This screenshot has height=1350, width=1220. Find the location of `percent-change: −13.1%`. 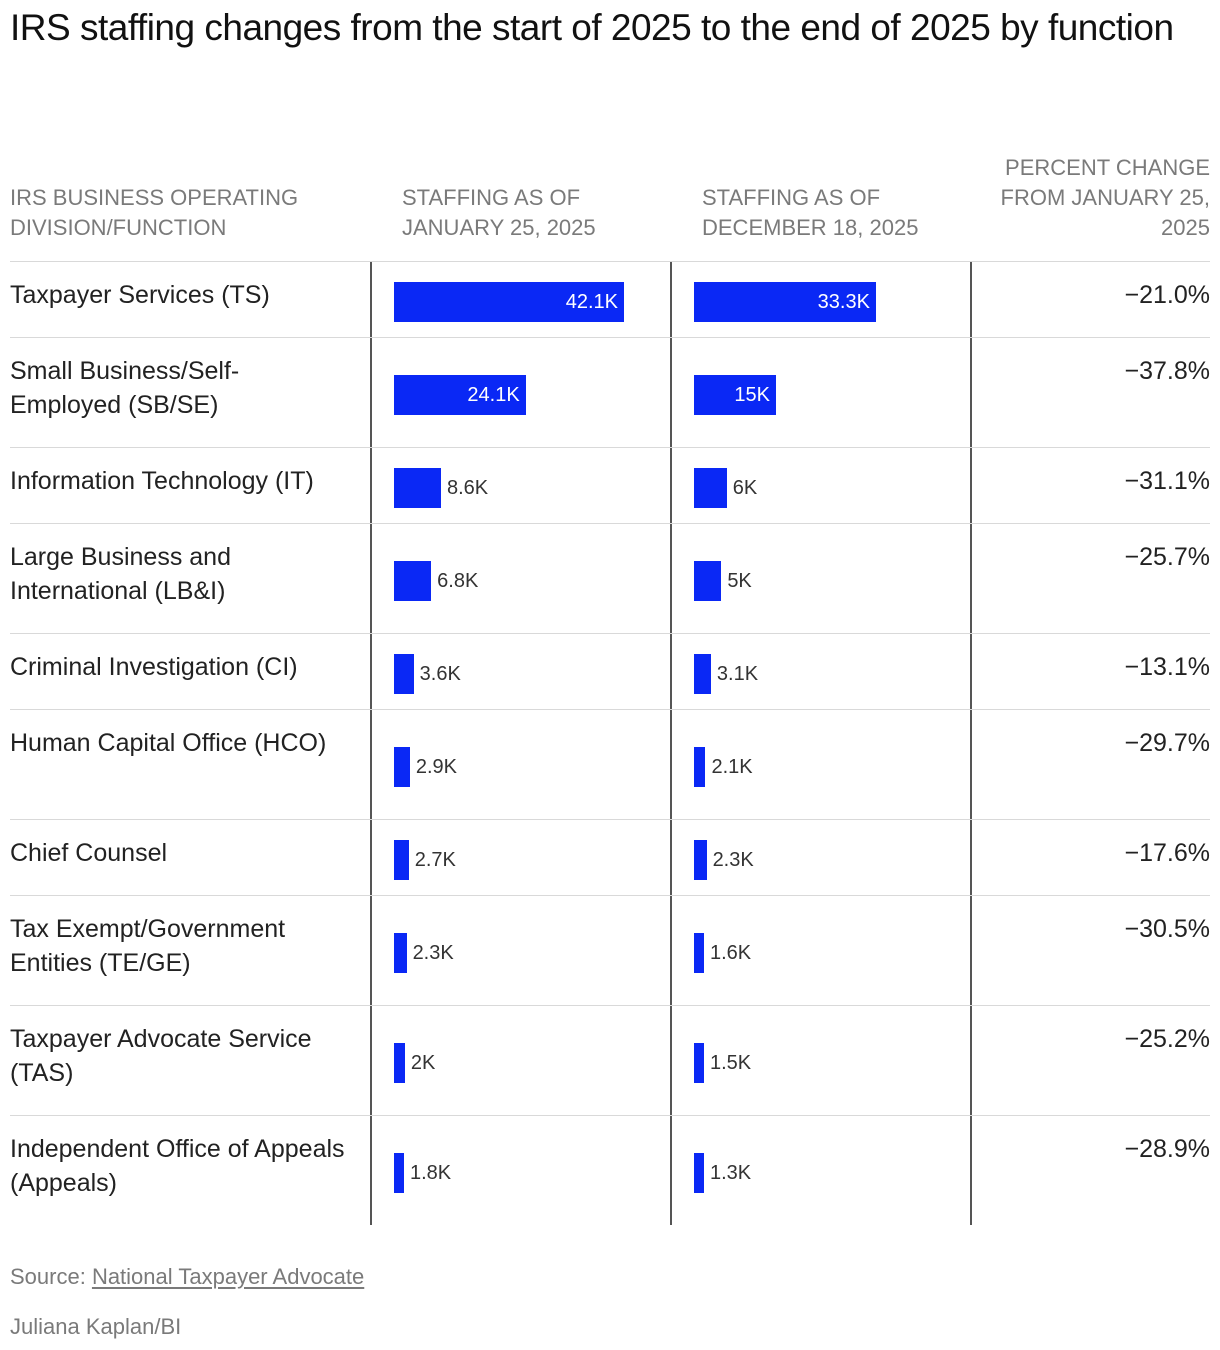

percent-change: −13.1% is located at coordinates (1167, 667).